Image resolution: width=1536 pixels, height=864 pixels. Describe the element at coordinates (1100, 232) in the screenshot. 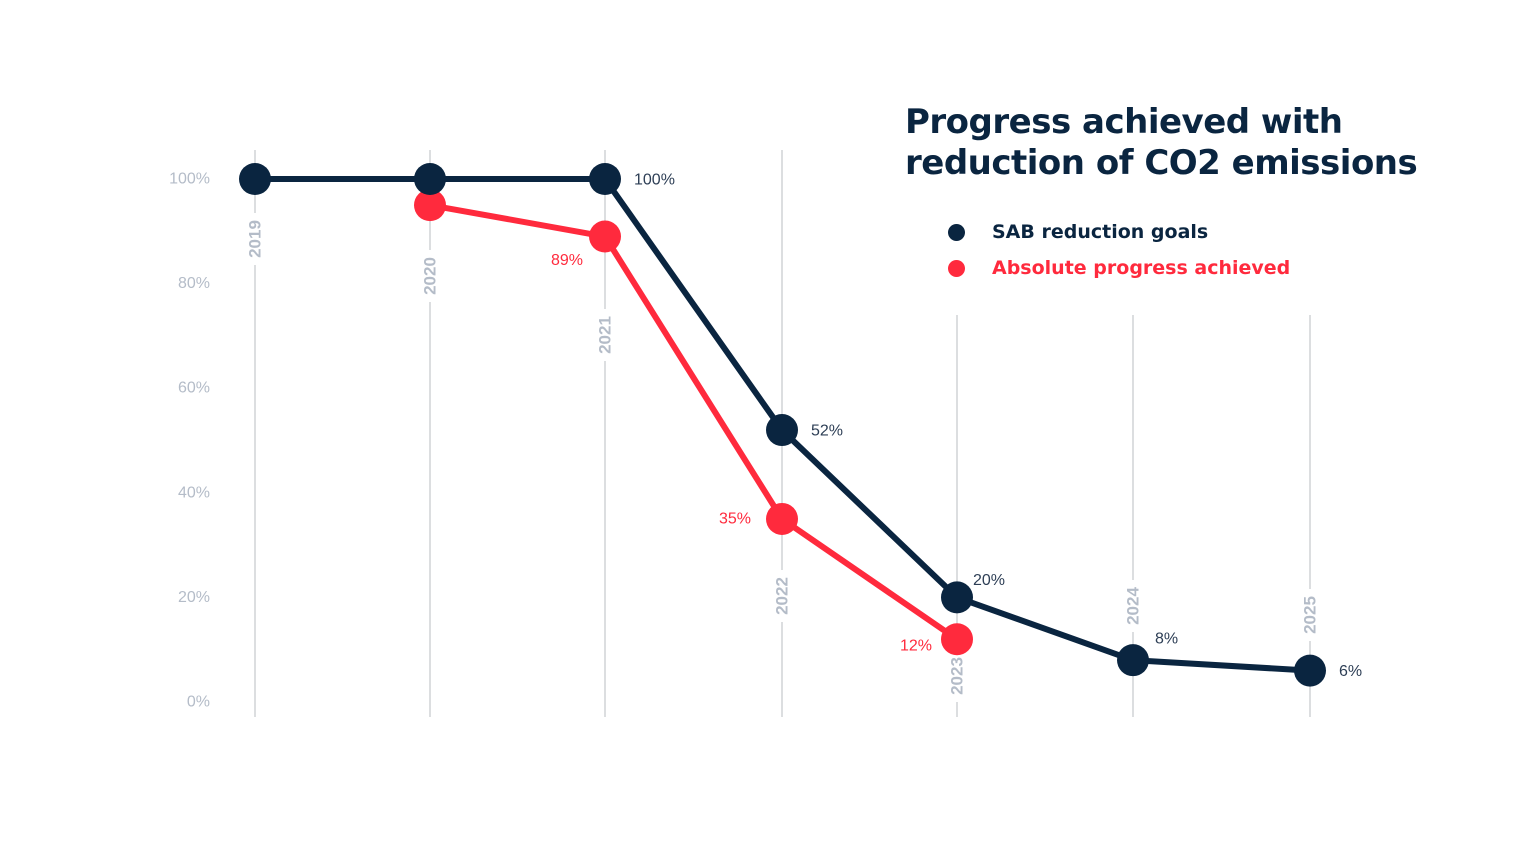

I see `legend-label: SAB reduction goals` at that location.